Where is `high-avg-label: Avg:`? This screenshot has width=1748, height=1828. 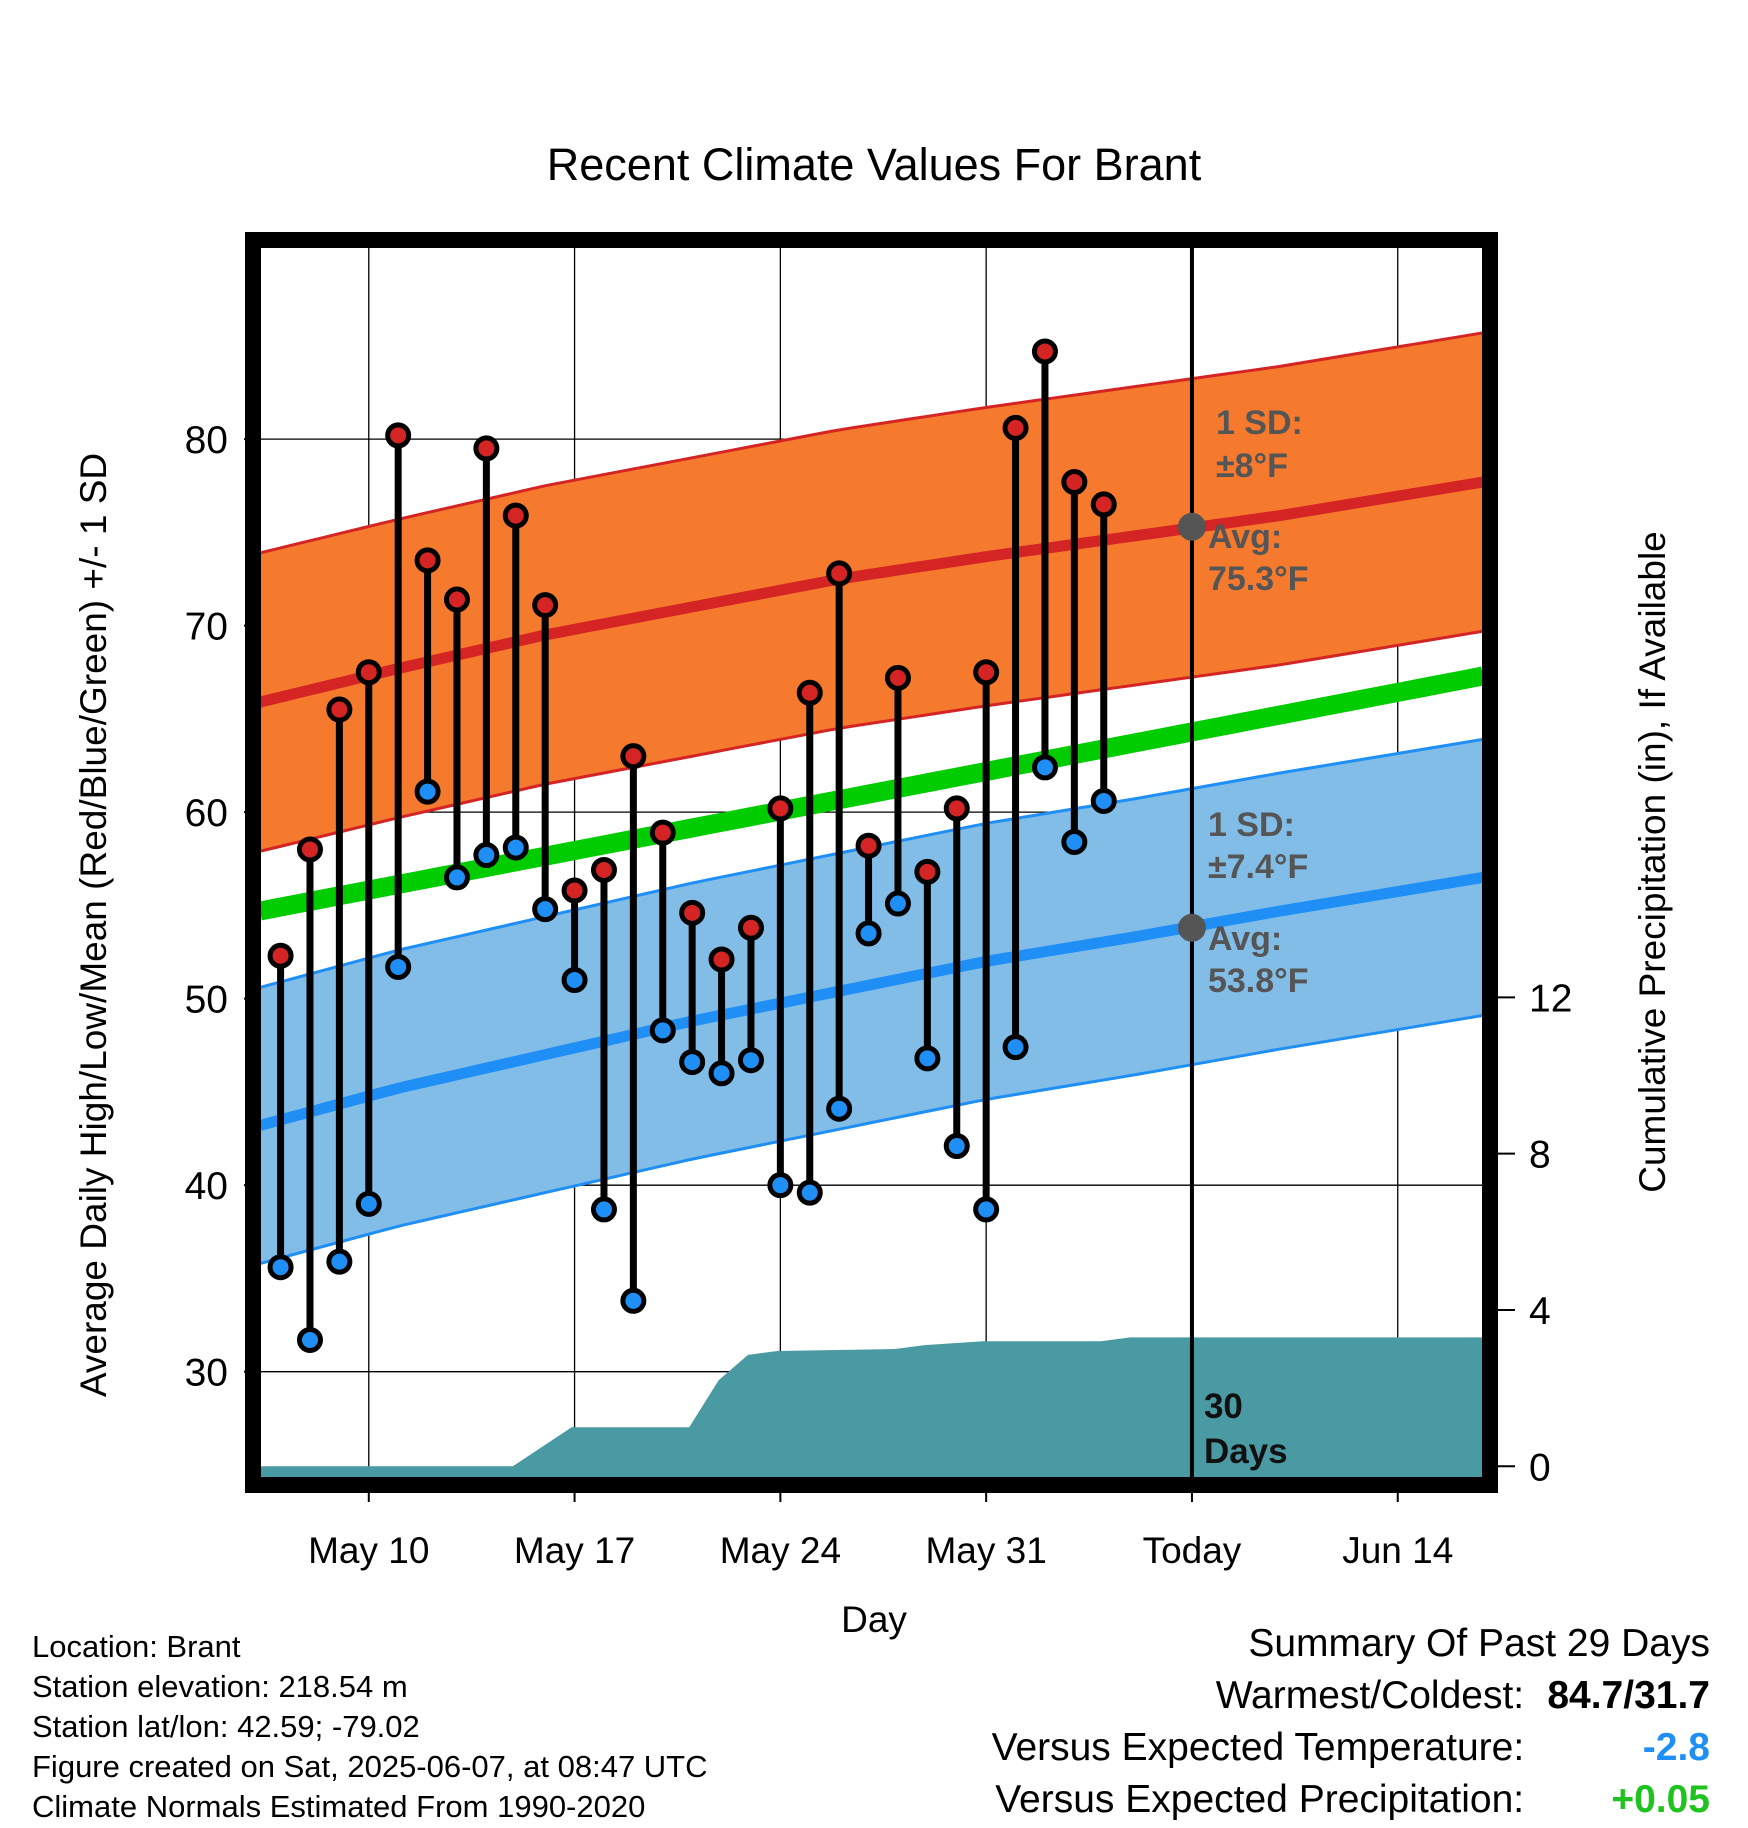
high-avg-label: Avg: is located at coordinates (1245, 537).